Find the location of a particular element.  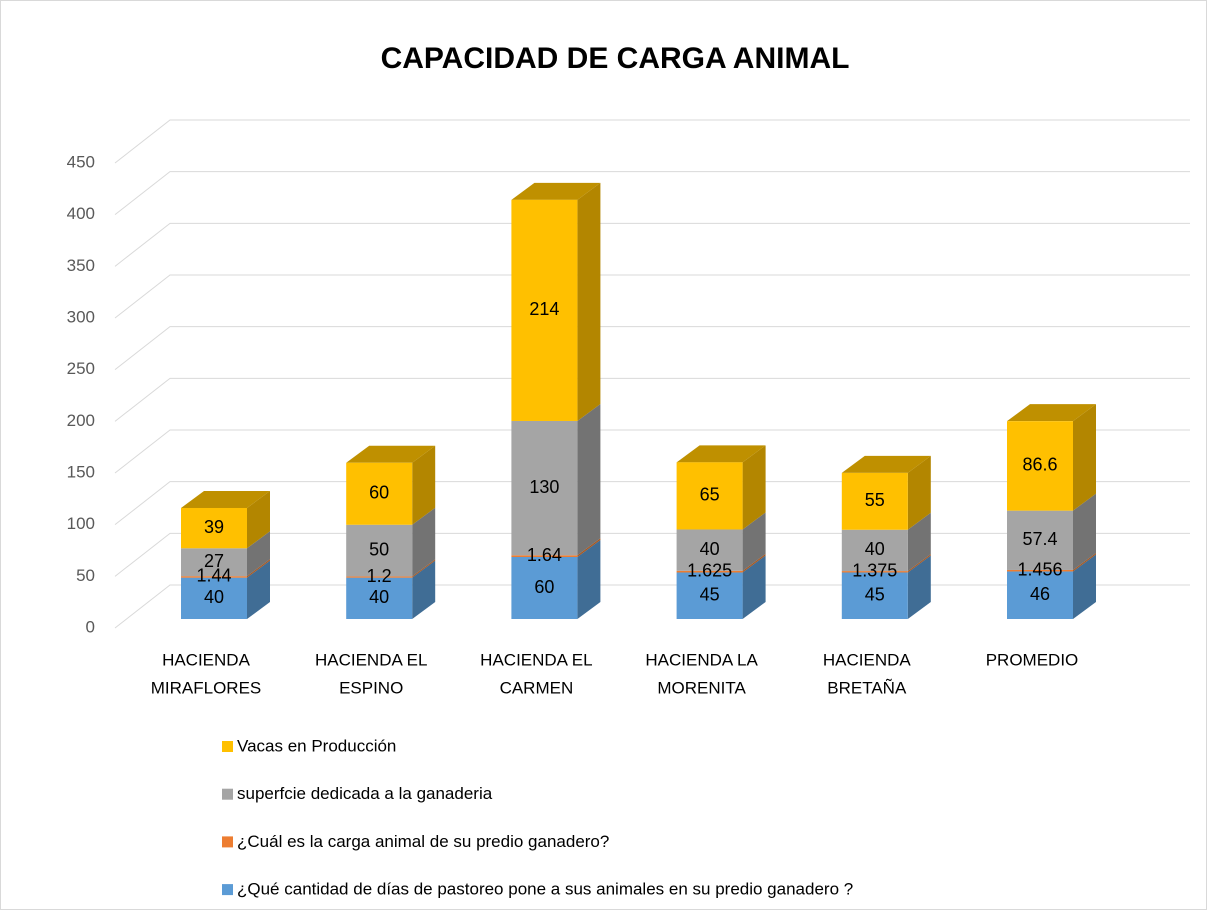

y-tick-label: 150 is located at coordinates (81, 471).